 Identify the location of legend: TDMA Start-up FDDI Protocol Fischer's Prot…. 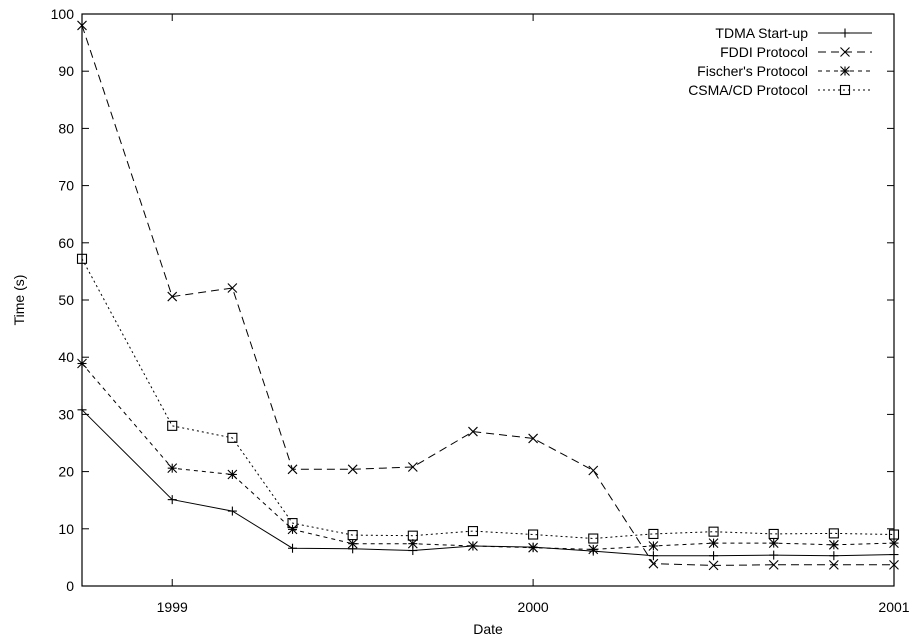
(780, 61).